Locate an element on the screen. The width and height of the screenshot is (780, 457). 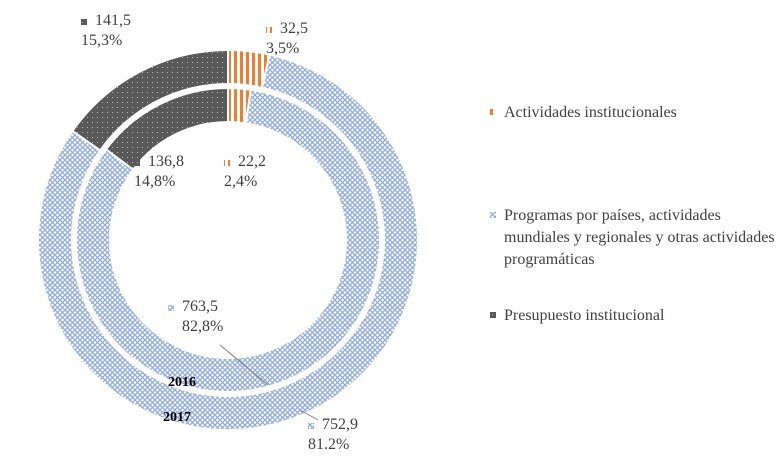
data-label: 141,5 is located at coordinates (113, 20).